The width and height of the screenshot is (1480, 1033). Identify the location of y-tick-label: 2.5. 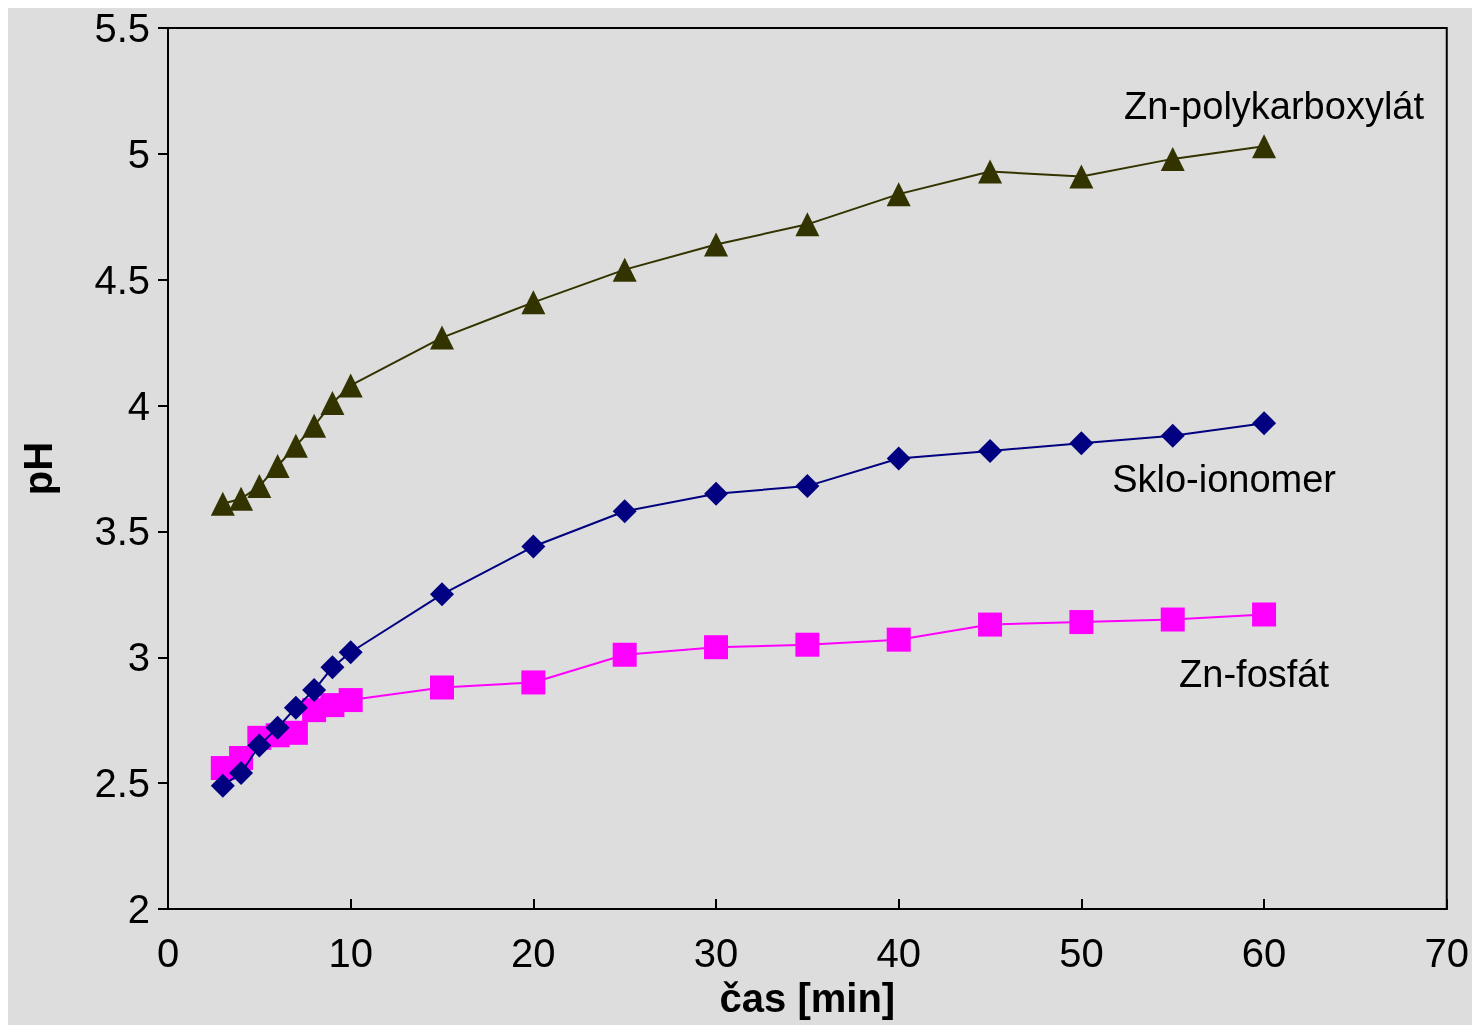
(122, 783).